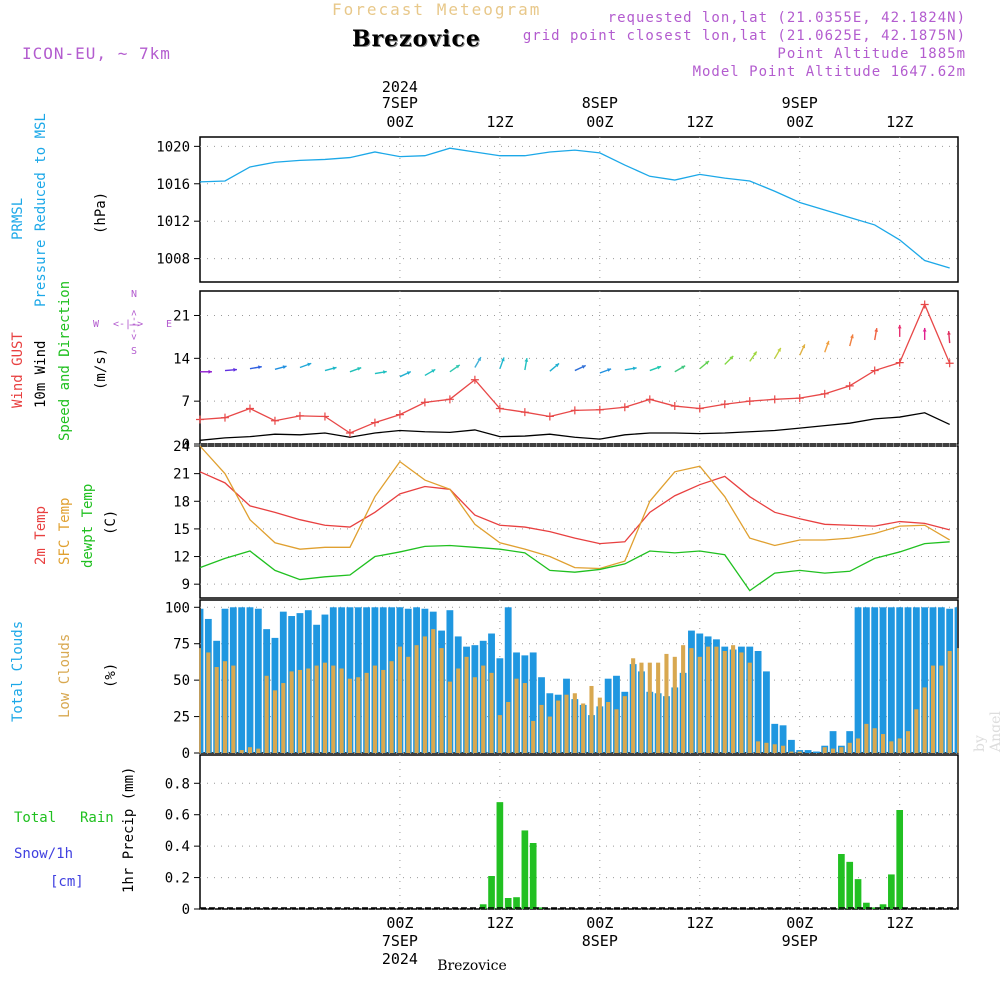 The image size is (1000, 1000). What do you see at coordinates (186, 585) in the screenshot?
I see `temp-tick-label: 9` at bounding box center [186, 585].